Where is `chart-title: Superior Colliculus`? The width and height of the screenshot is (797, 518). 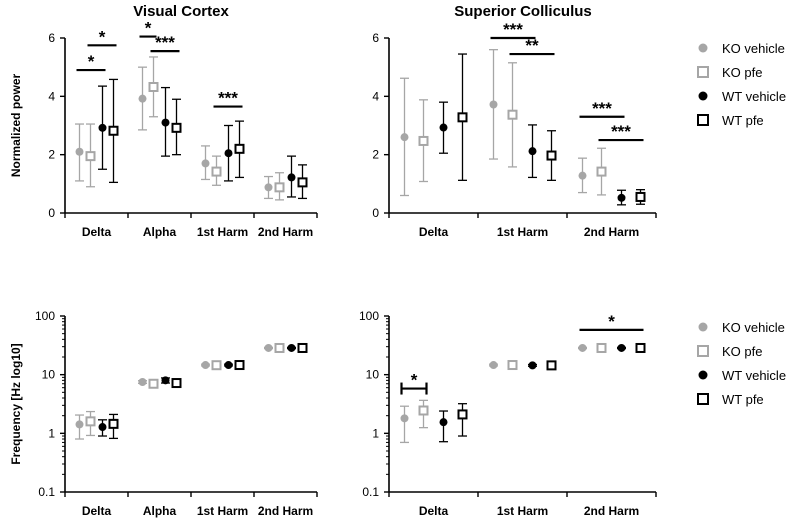 chart-title: Superior Colliculus is located at coordinates (523, 11).